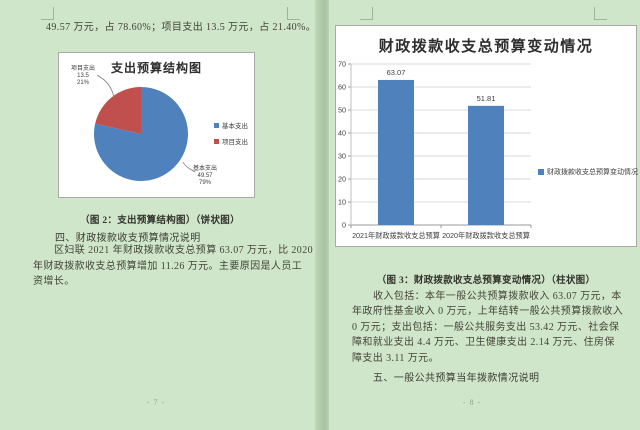 This screenshot has height=430, width=640. I want to click on svg-text: 51.81, so click(486, 98).